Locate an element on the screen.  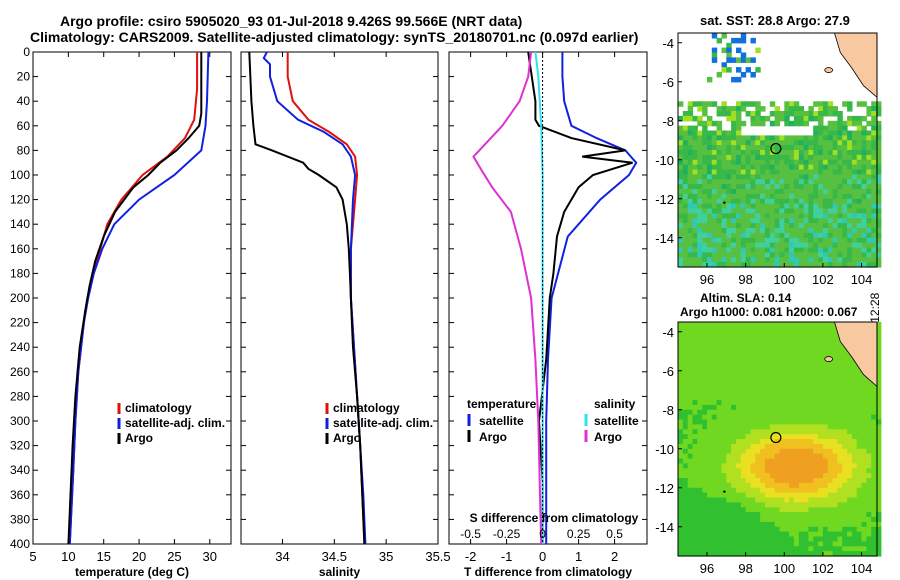
legend-salinity-climatology: climatology is located at coordinates (366, 408).